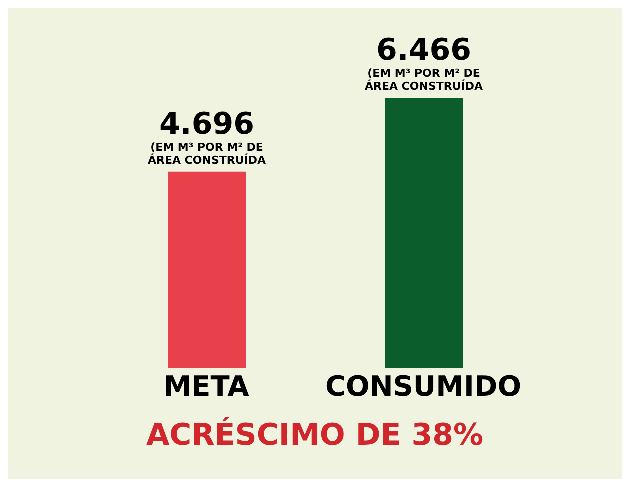  I want to click on x-tick-label: META, so click(207, 386).